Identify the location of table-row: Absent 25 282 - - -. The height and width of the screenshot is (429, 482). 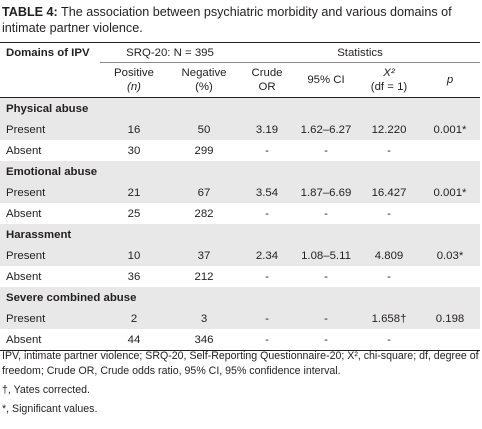
(240, 213).